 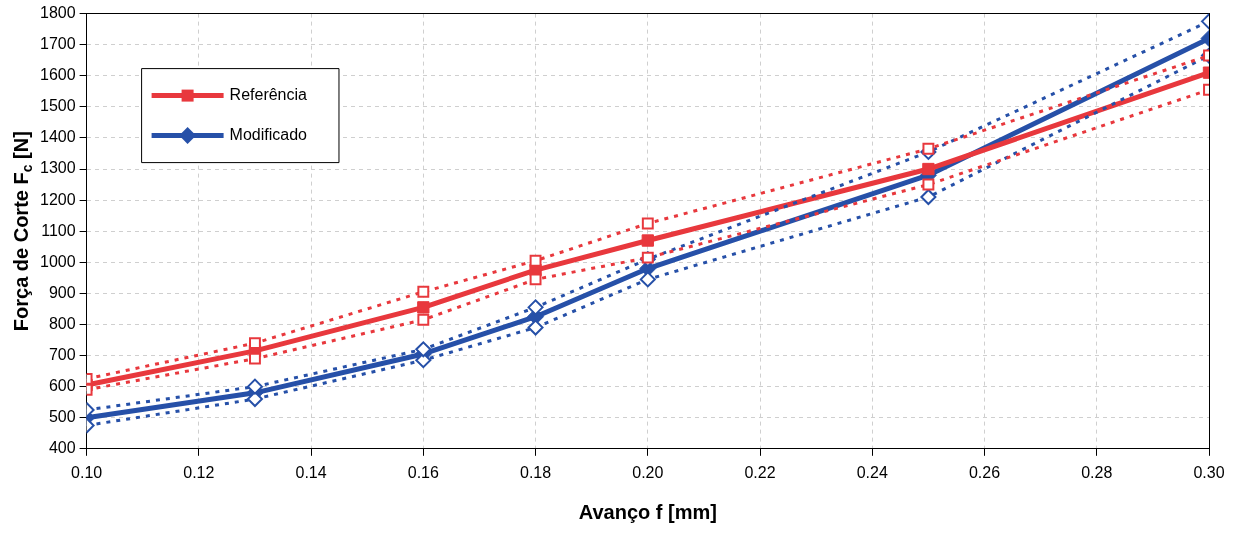 What do you see at coordinates (58, 199) in the screenshot?
I see `y-tick-label: 1200` at bounding box center [58, 199].